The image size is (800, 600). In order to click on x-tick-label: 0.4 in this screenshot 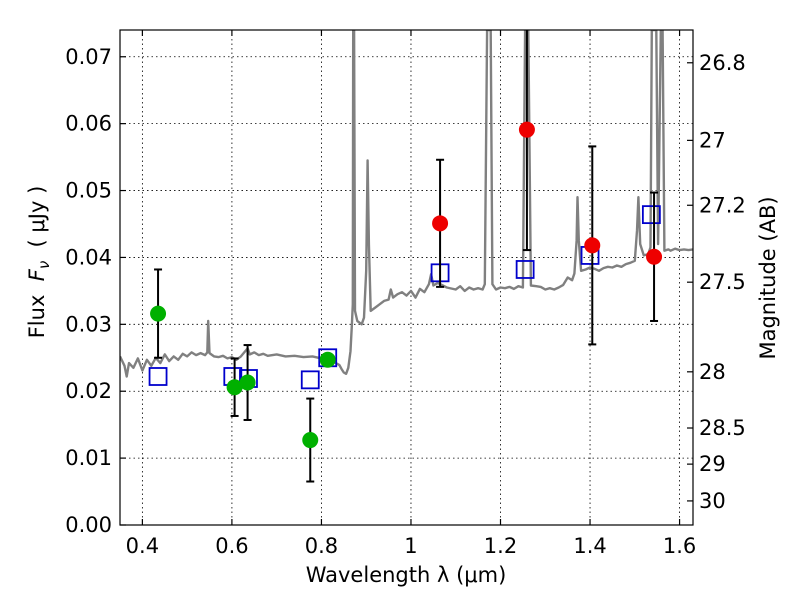, I will do `click(142, 546)`.